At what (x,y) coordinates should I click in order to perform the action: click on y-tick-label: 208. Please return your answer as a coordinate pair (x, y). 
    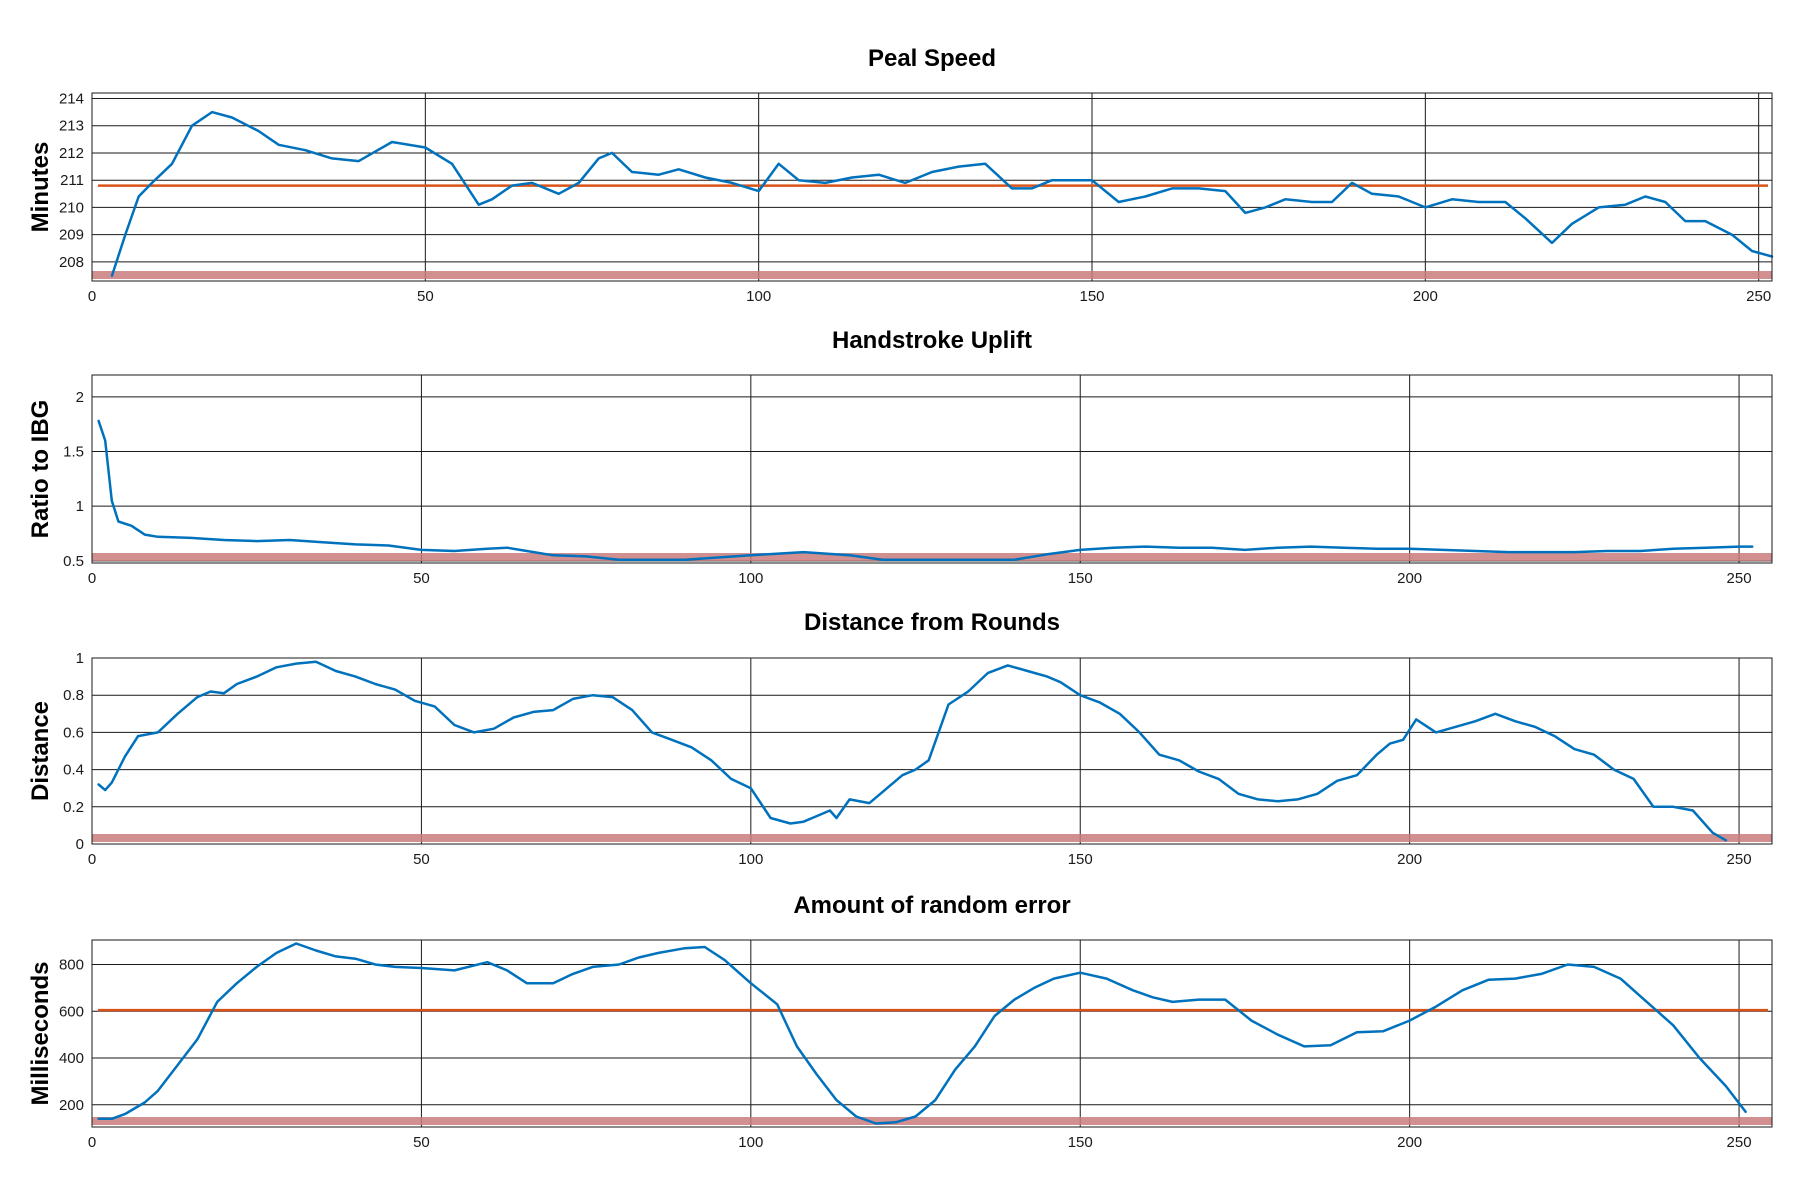
    Looking at the image, I should click on (71, 262).